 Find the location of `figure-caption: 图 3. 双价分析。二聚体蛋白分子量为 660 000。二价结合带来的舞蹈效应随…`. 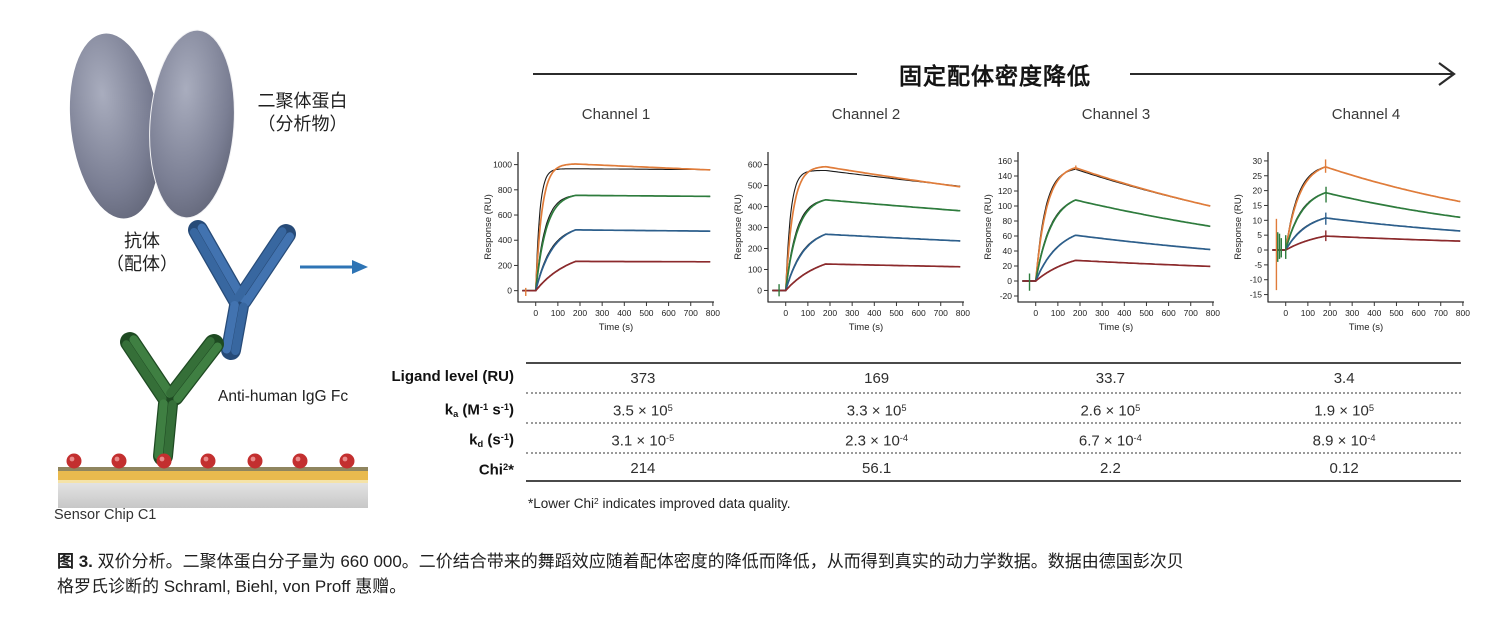

figure-caption: 图 3. 双价分析。二聚体蛋白分子量为 660 000。二价结合带来的舞蹈效应随… is located at coordinates (620, 574).